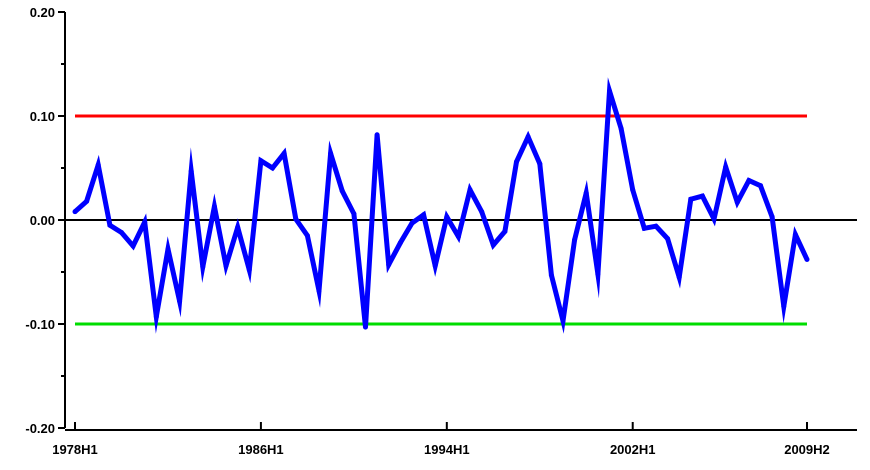 This screenshot has width=870, height=470. Describe the element at coordinates (261, 449) in the screenshot. I see `x-tick-label: 1986H1` at that location.